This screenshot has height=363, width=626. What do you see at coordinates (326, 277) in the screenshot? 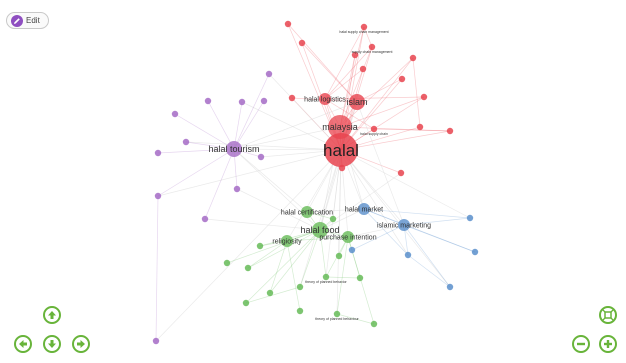
I see `node-g6` at bounding box center [326, 277].